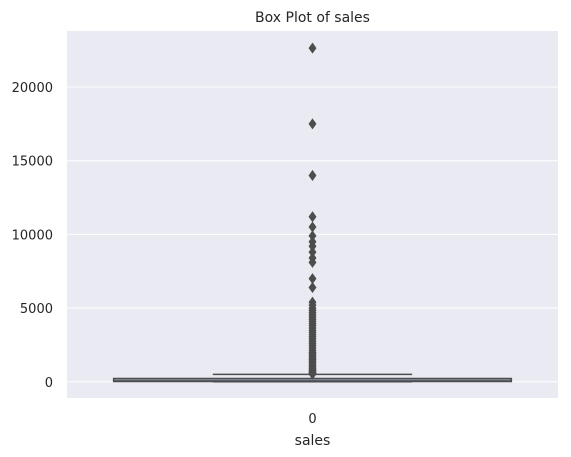 Image resolution: width=571 pixels, height=457 pixels. I want to click on y-tick-label: 15000, so click(32, 162).